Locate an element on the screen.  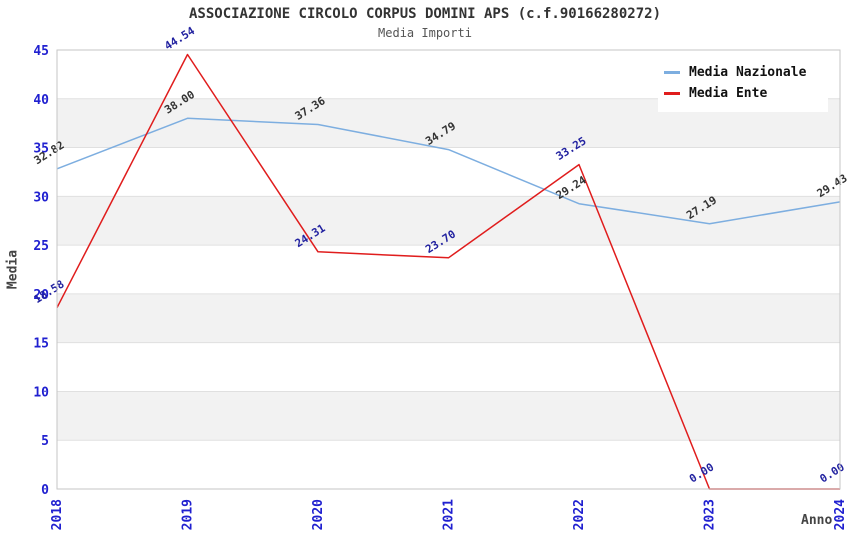
x-tick-label: 2020 is located at coordinates (318, 514).